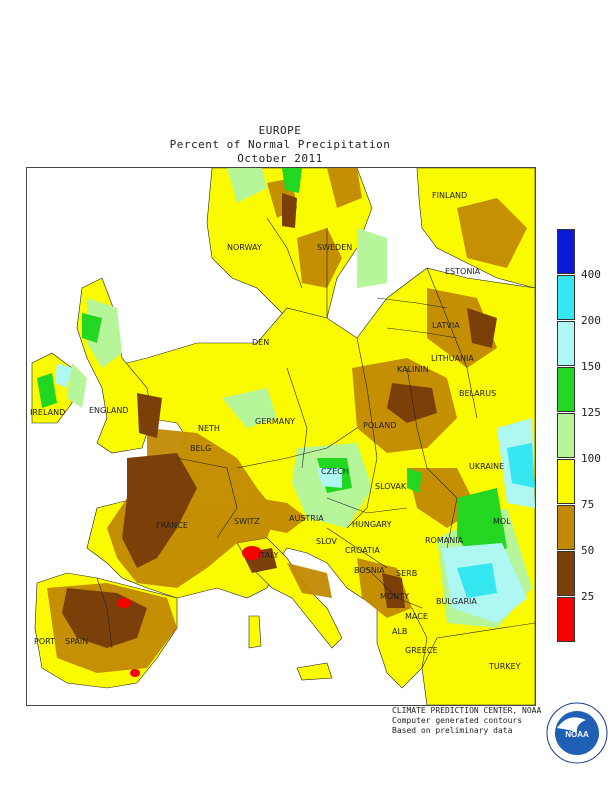 This screenshot has width=612, height=792. What do you see at coordinates (268, 555) in the screenshot?
I see `label-italy: ITALY` at bounding box center [268, 555].